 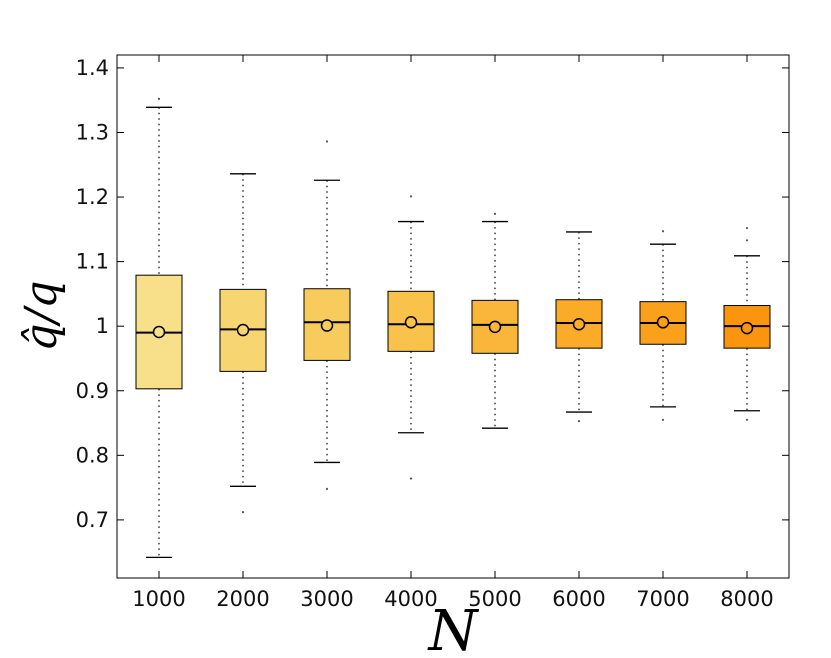 What do you see at coordinates (102, 326) in the screenshot?
I see `y-tick-label: 1` at bounding box center [102, 326].